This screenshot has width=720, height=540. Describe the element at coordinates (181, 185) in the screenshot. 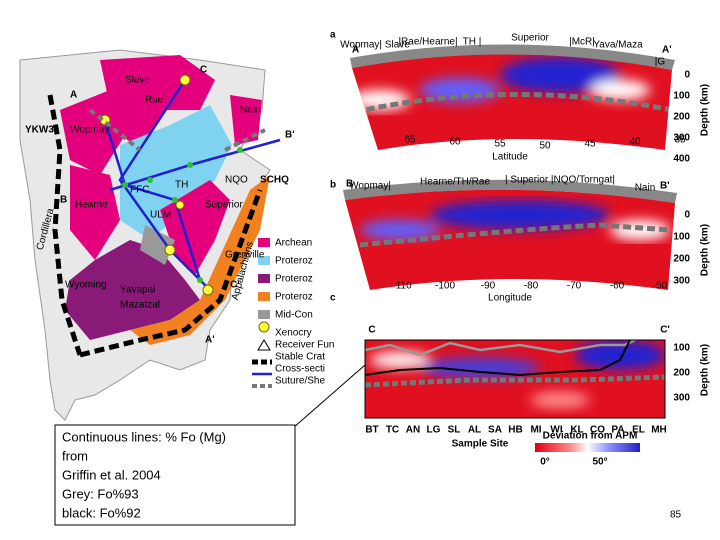

I see `map-label: TH` at that location.